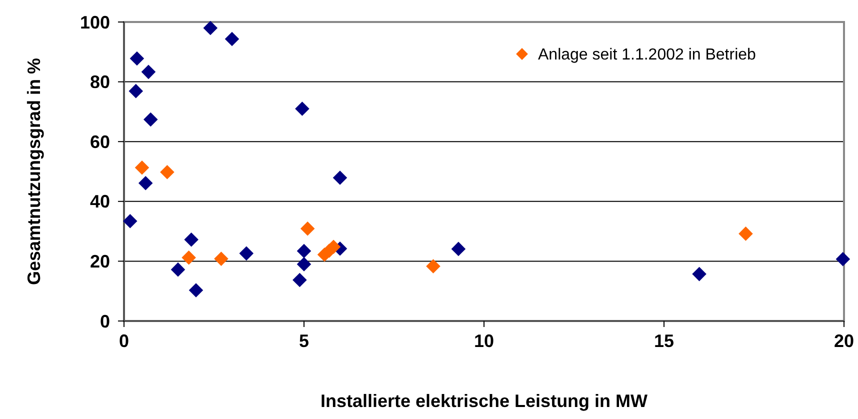 This screenshot has width=858, height=419. What do you see at coordinates (34, 172) in the screenshot?
I see `y-axis-title: Gesamtnutzungsgrad in %` at bounding box center [34, 172].